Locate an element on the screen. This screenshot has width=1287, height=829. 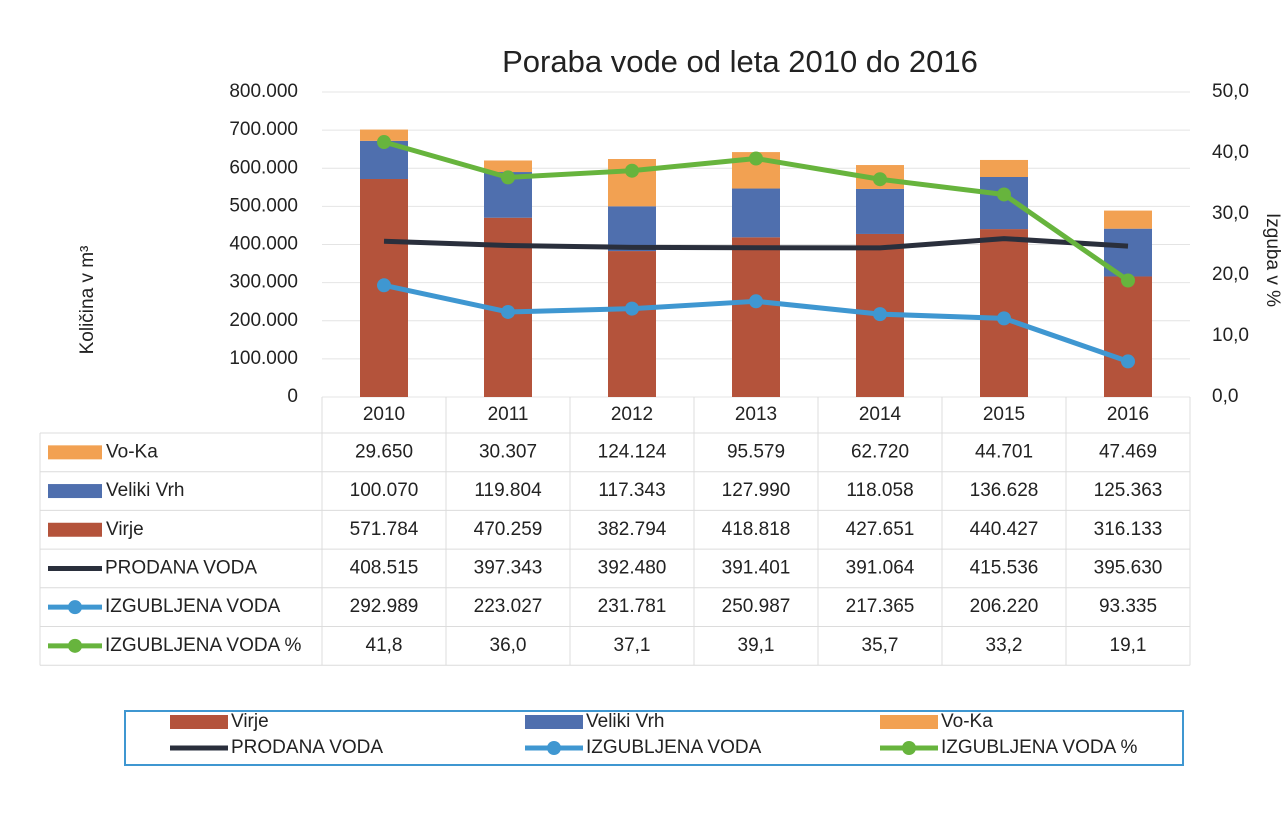
x-tick-label: 2012 is located at coordinates (632, 414).